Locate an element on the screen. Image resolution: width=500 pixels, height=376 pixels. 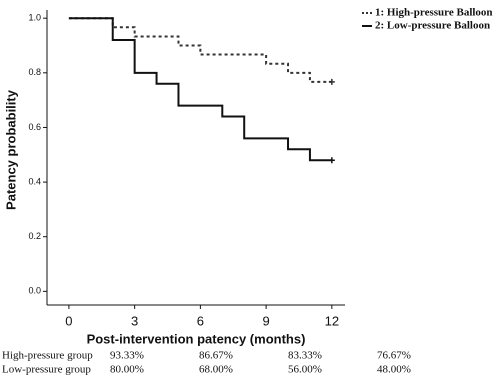
table-cell: 93.33% is located at coordinates (127, 356).